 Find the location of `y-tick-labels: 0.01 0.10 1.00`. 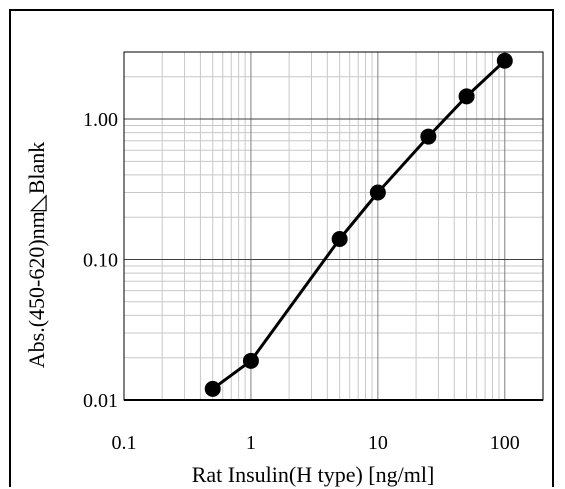

y-tick-labels: 0.01 0.10 1.00 is located at coordinates (100, 260).